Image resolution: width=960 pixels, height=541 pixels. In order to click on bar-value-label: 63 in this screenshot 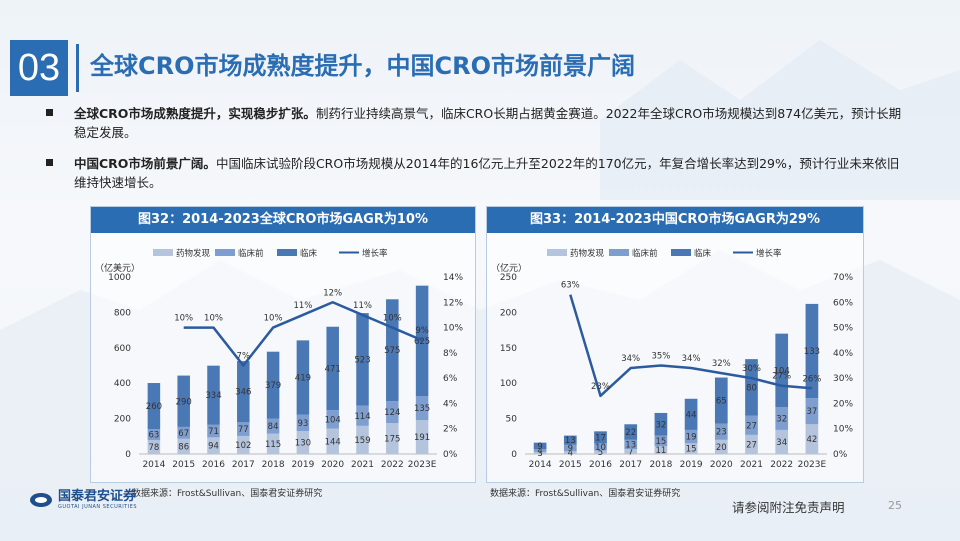, I will do `click(153, 436)`.